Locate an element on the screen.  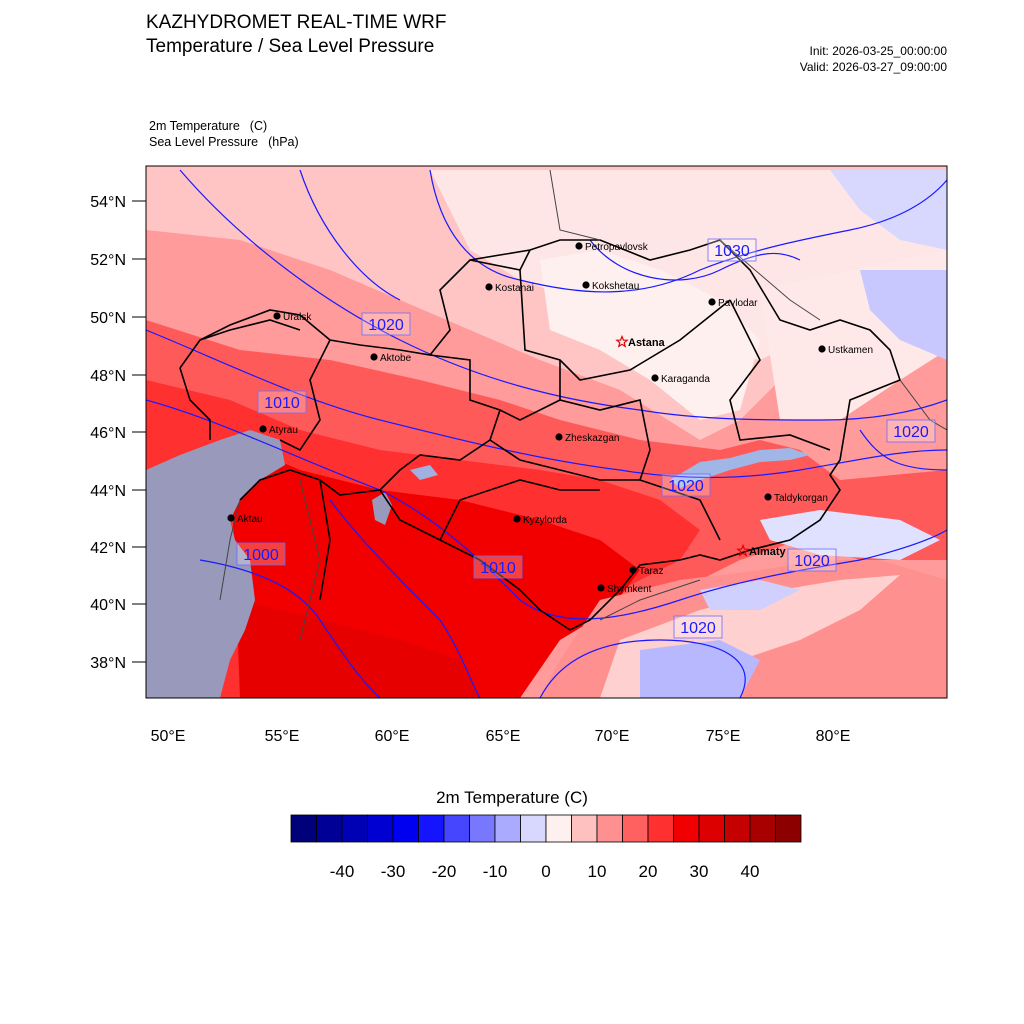
lat-tick-label: 46°N is located at coordinates (108, 433).